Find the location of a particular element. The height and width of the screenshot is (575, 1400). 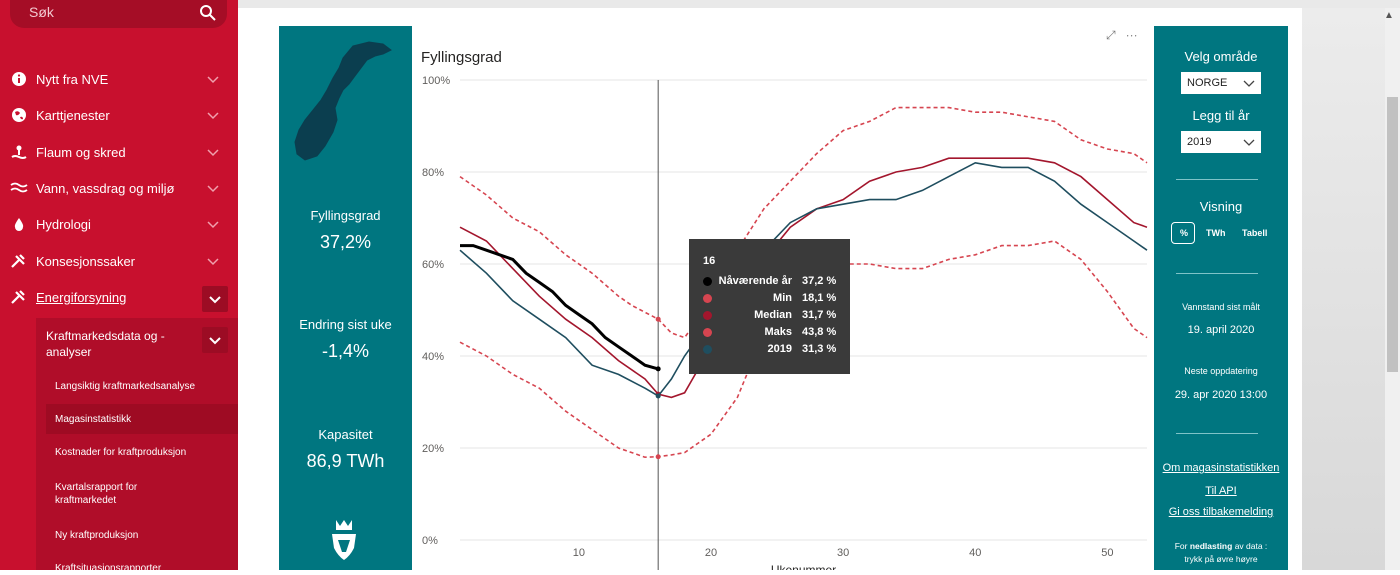

link-om-magasinstatistikken: Om magasinstatistikken is located at coordinates (1221, 468).